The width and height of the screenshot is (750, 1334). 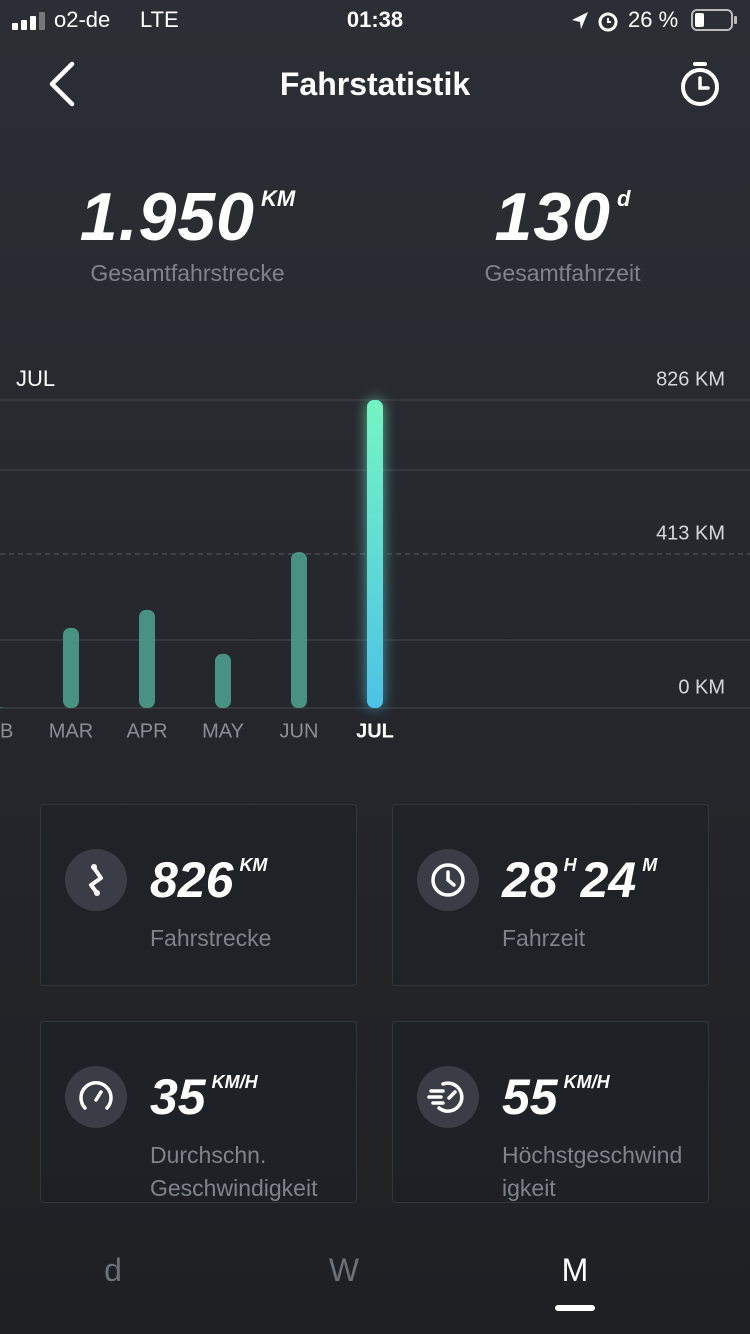 I want to click on tab: M, so click(x=575, y=1270).